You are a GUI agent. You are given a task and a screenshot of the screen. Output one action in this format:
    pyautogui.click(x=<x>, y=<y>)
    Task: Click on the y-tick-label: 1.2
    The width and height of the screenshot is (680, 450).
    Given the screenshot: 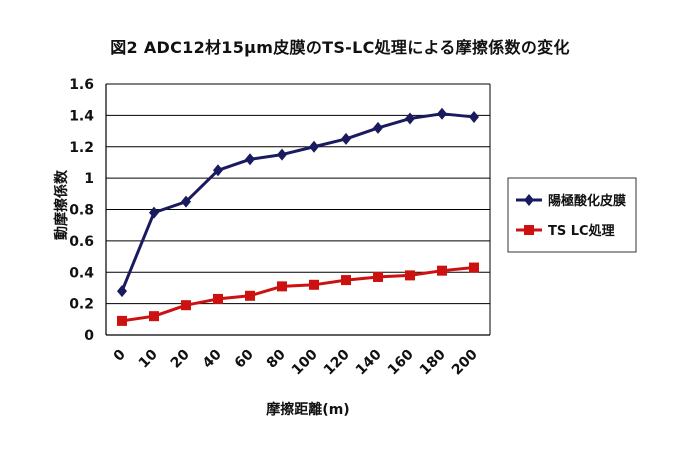 What is the action you would take?
    pyautogui.click(x=81, y=148)
    